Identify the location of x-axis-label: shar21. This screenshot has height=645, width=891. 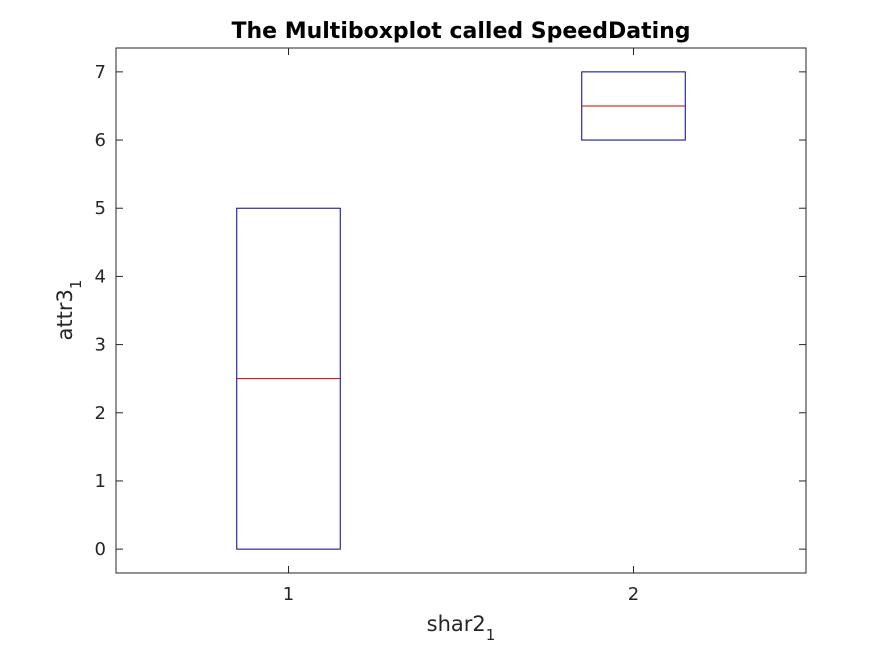
(461, 628).